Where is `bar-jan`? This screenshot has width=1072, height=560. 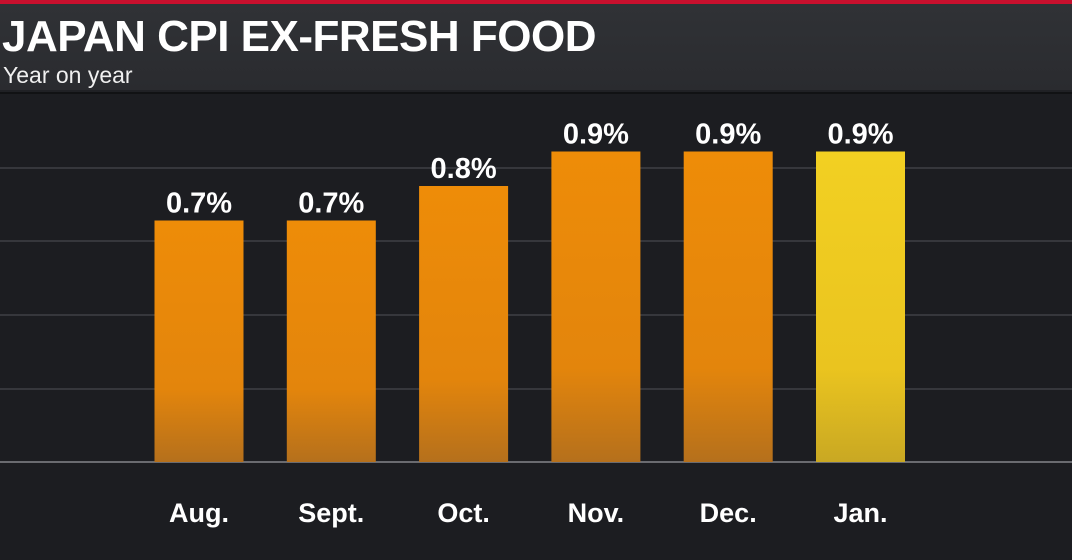
bar-jan is located at coordinates (860, 306).